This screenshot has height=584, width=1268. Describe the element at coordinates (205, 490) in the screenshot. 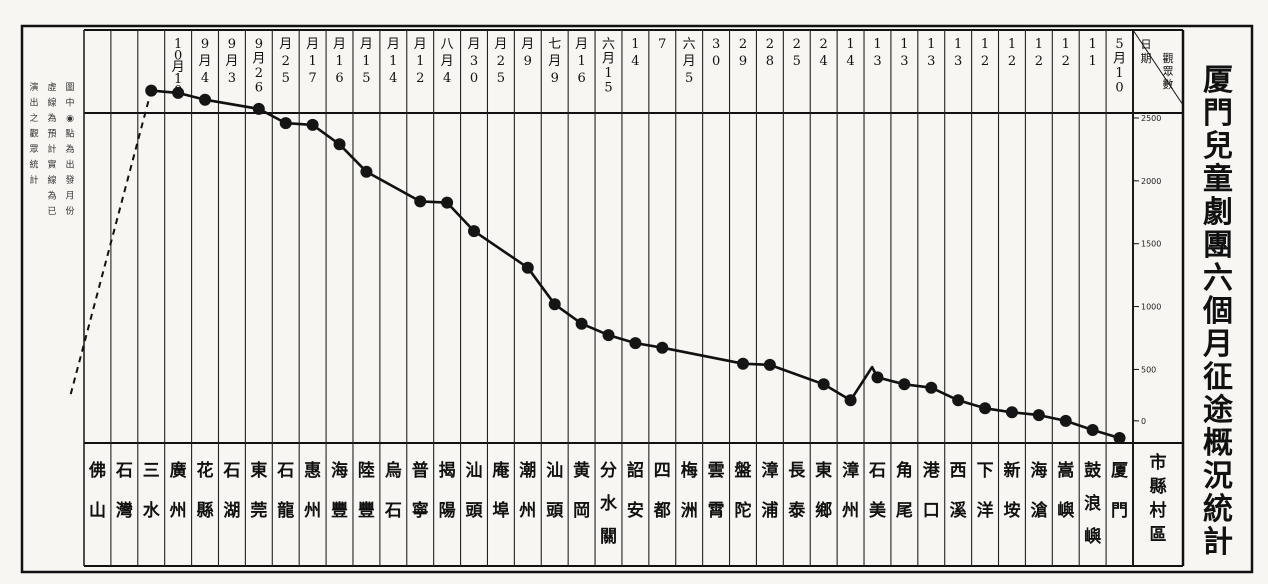

I see `place-label-34: 花縣` at that location.